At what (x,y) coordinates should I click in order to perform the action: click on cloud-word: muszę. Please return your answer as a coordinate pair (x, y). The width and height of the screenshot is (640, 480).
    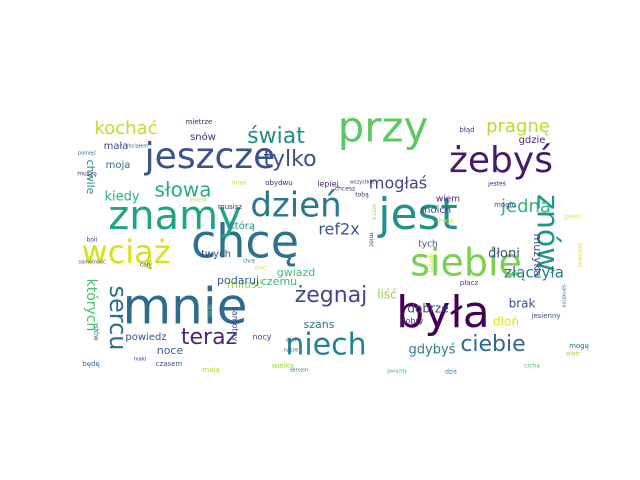
    Looking at the image, I should click on (87, 174).